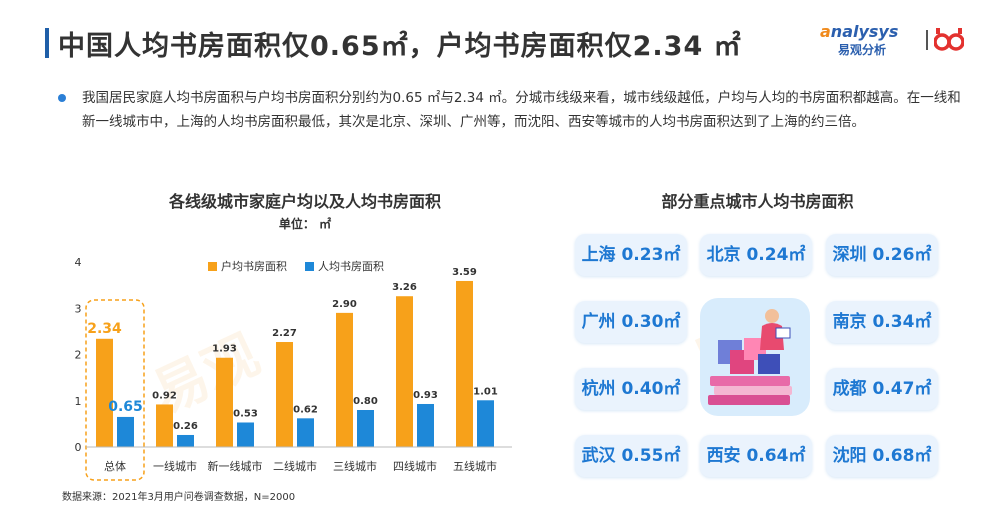  I want to click on city-card: 南京 0.34㎡, so click(882, 322).